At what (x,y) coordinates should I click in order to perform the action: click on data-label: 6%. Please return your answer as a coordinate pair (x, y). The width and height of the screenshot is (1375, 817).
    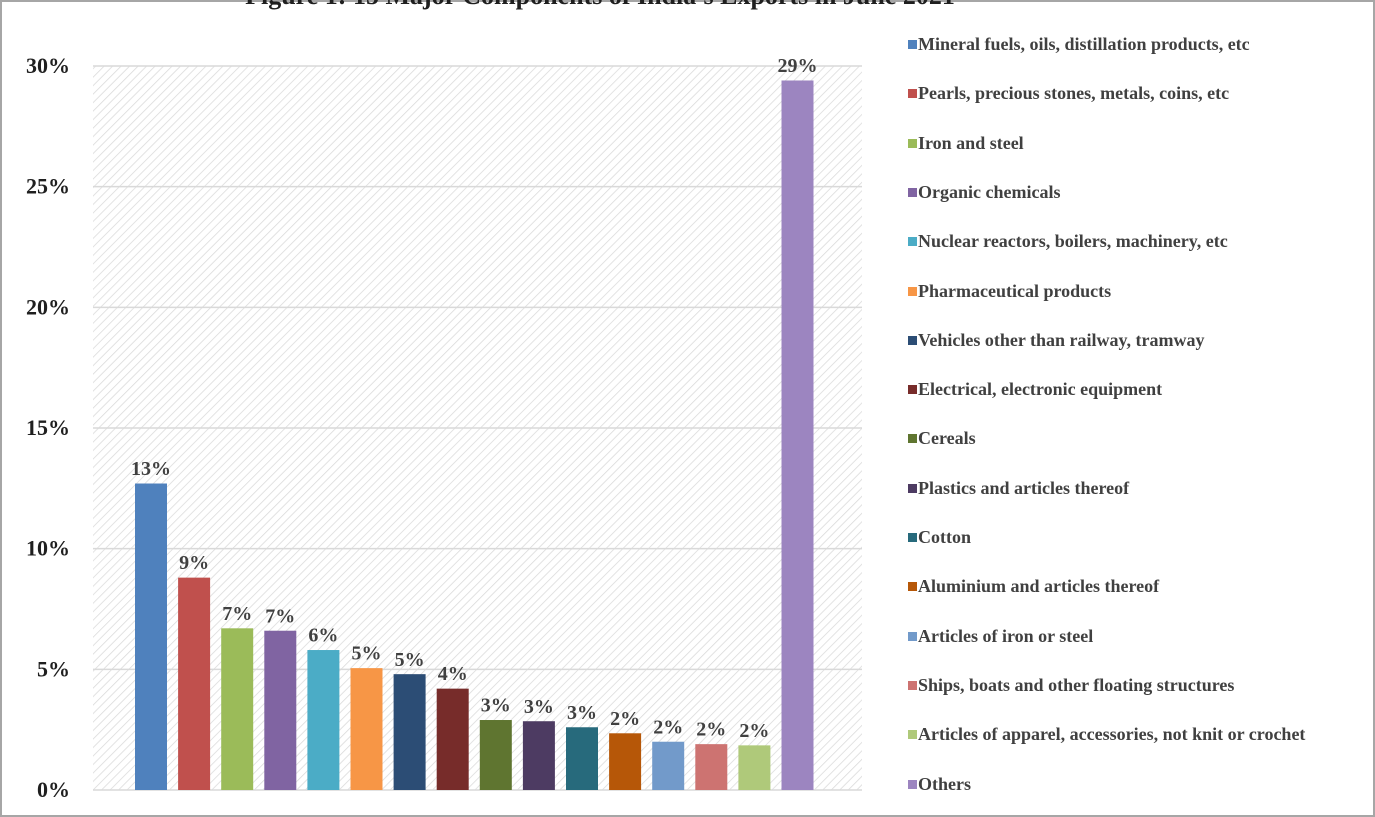
    Looking at the image, I should click on (323, 636).